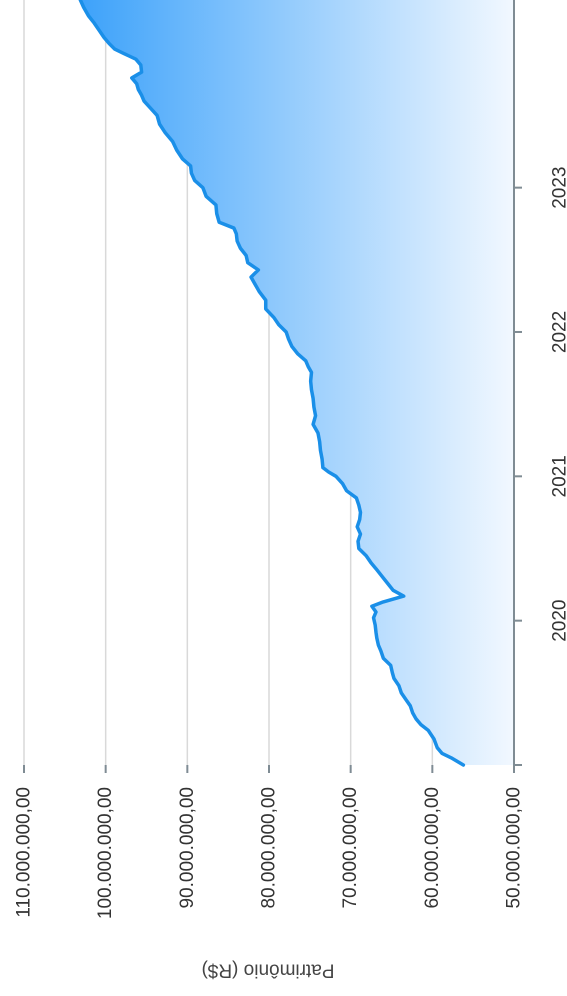 The image size is (567, 996). What do you see at coordinates (24, 852) in the screenshot?
I see `y-tick-label: 110.000.000,00` at bounding box center [24, 852].